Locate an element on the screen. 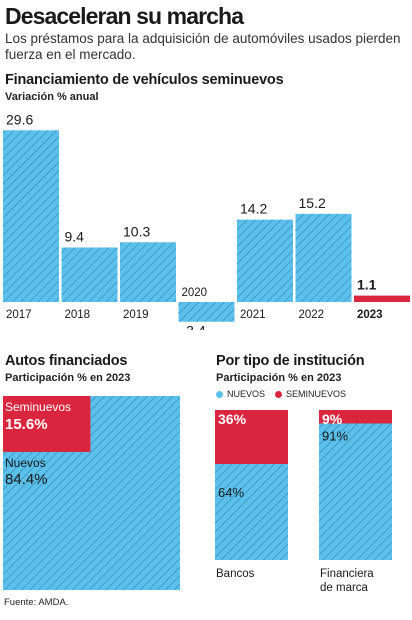  category-label-2019: 2019 is located at coordinates (136, 315).